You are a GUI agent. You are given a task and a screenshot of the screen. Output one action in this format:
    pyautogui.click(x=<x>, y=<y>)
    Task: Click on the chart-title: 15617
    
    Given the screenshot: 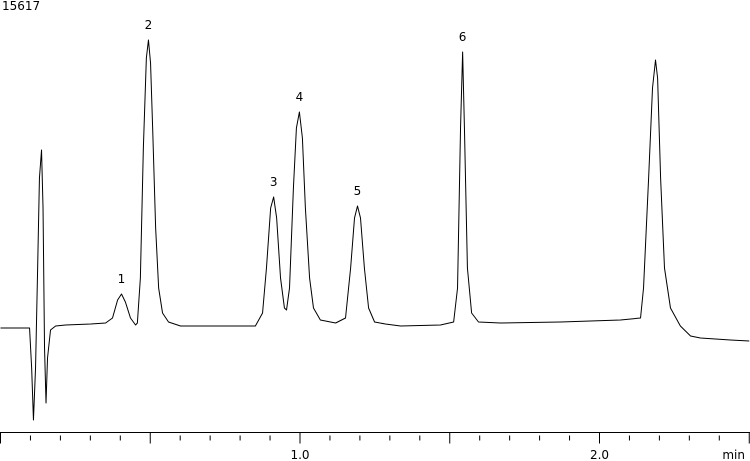 What is the action you would take?
    pyautogui.click(x=21, y=6)
    